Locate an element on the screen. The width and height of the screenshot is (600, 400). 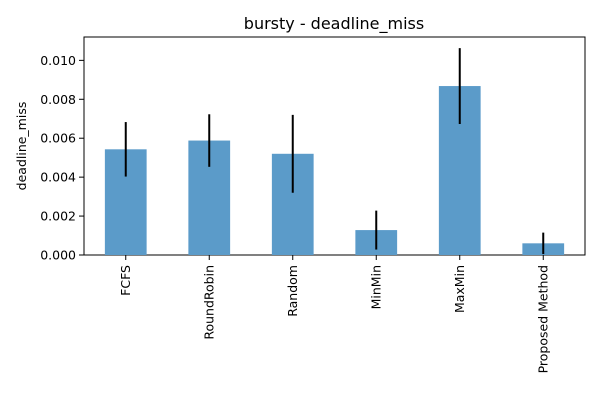
x-tick-label-2: Random is located at coordinates (292, 291).